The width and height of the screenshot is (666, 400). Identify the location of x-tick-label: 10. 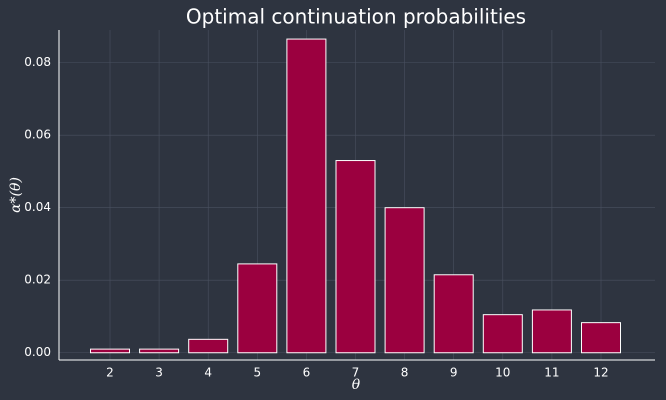
(502, 373).